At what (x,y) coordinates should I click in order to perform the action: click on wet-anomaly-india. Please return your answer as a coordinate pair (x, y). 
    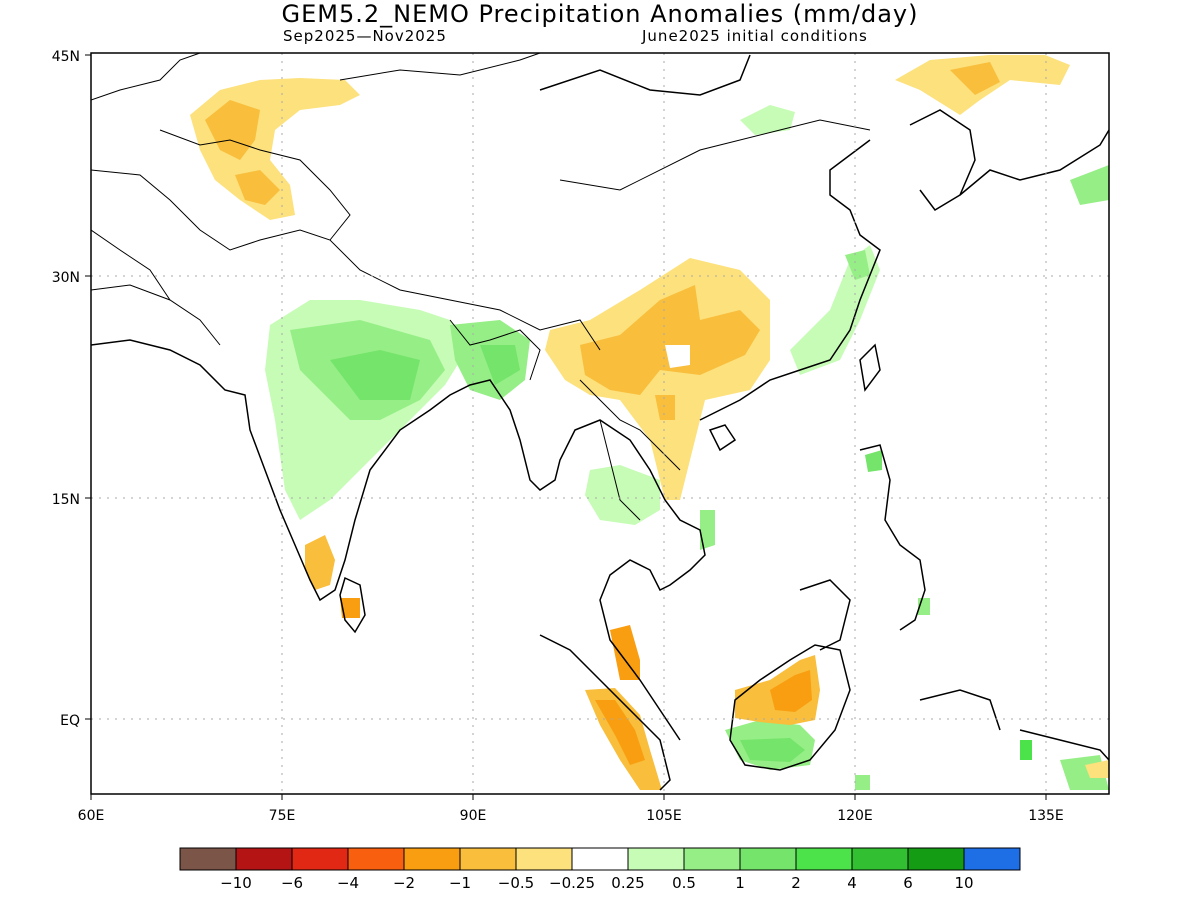
    Looking at the image, I should click on (490, 425).